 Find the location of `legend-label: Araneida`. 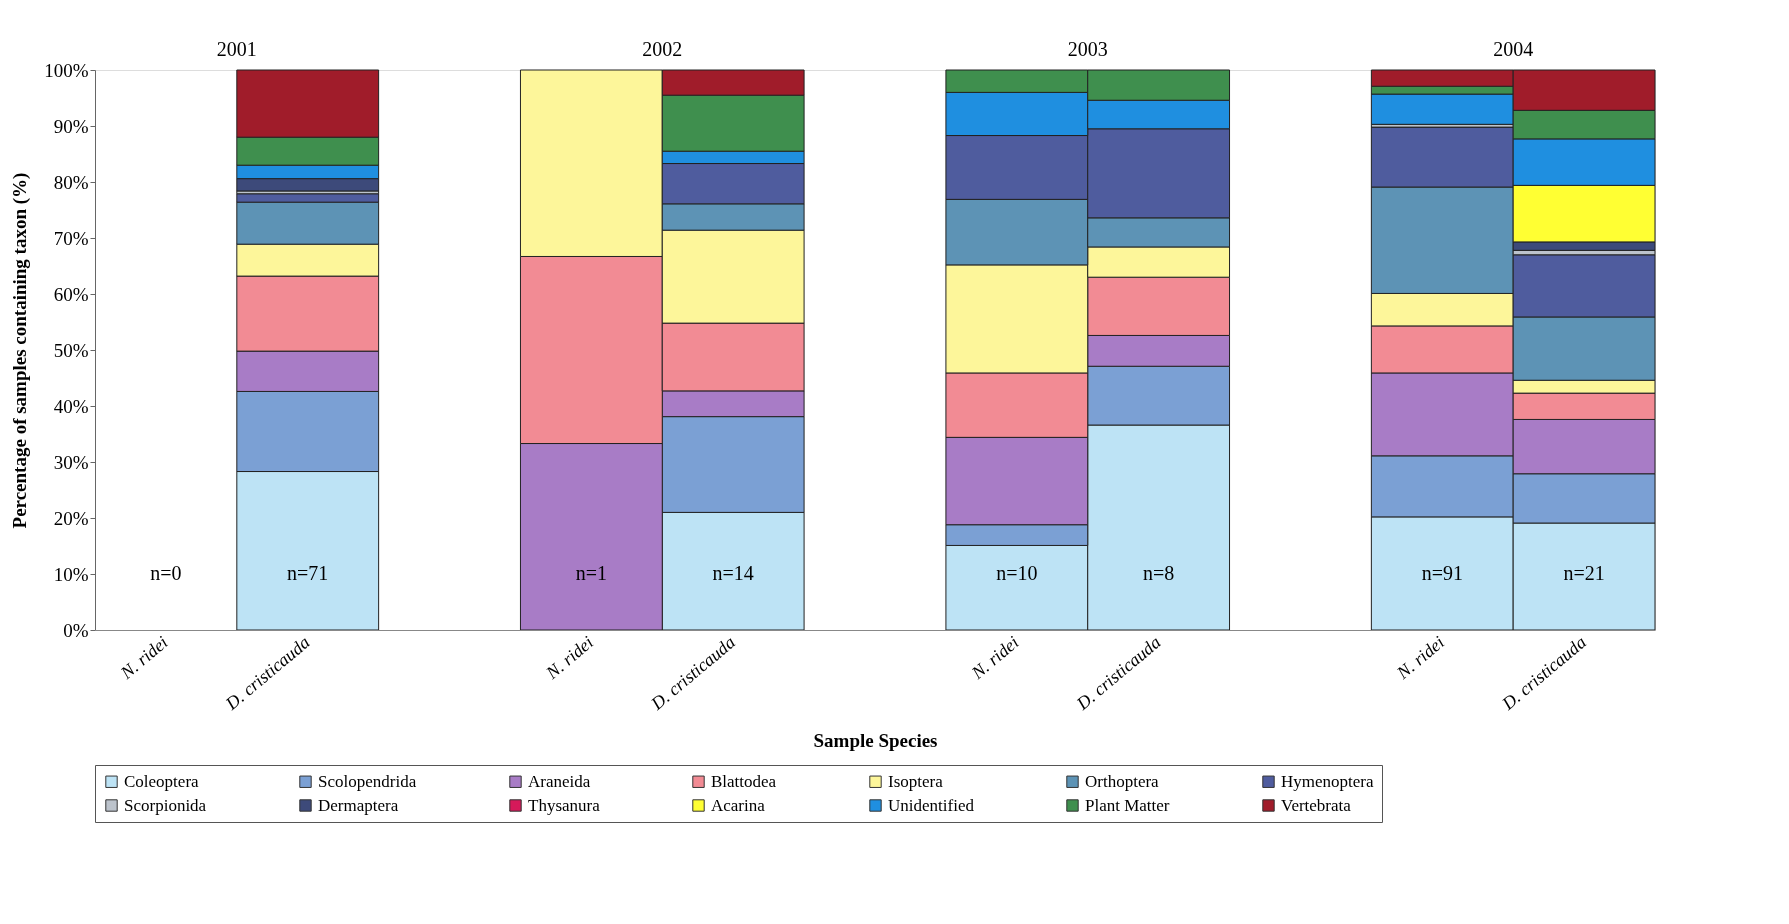

legend-label: Araneida is located at coordinates (559, 781).